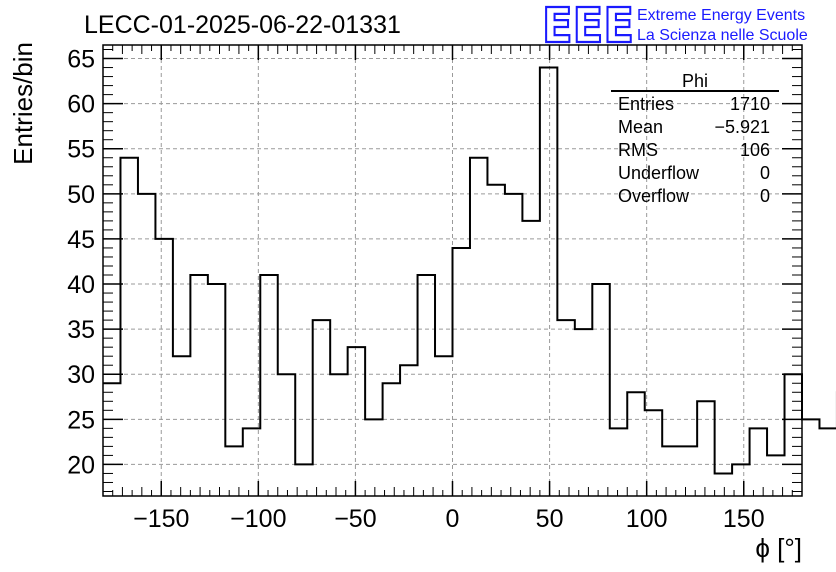 The width and height of the screenshot is (836, 572). What do you see at coordinates (81, 330) in the screenshot?
I see `y-tick-label: 35` at bounding box center [81, 330].